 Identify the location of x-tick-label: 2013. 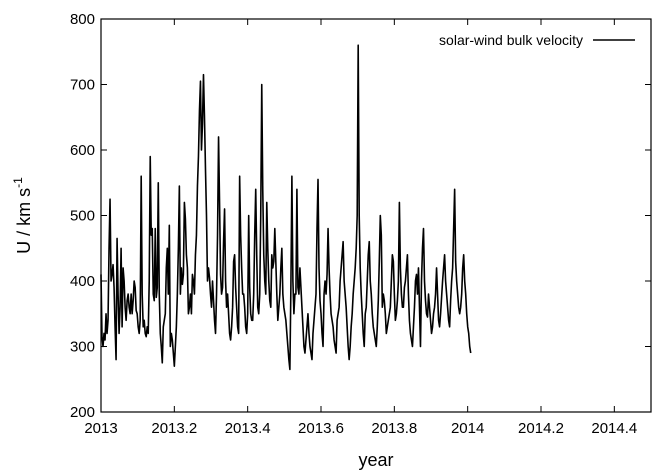
(100, 428).